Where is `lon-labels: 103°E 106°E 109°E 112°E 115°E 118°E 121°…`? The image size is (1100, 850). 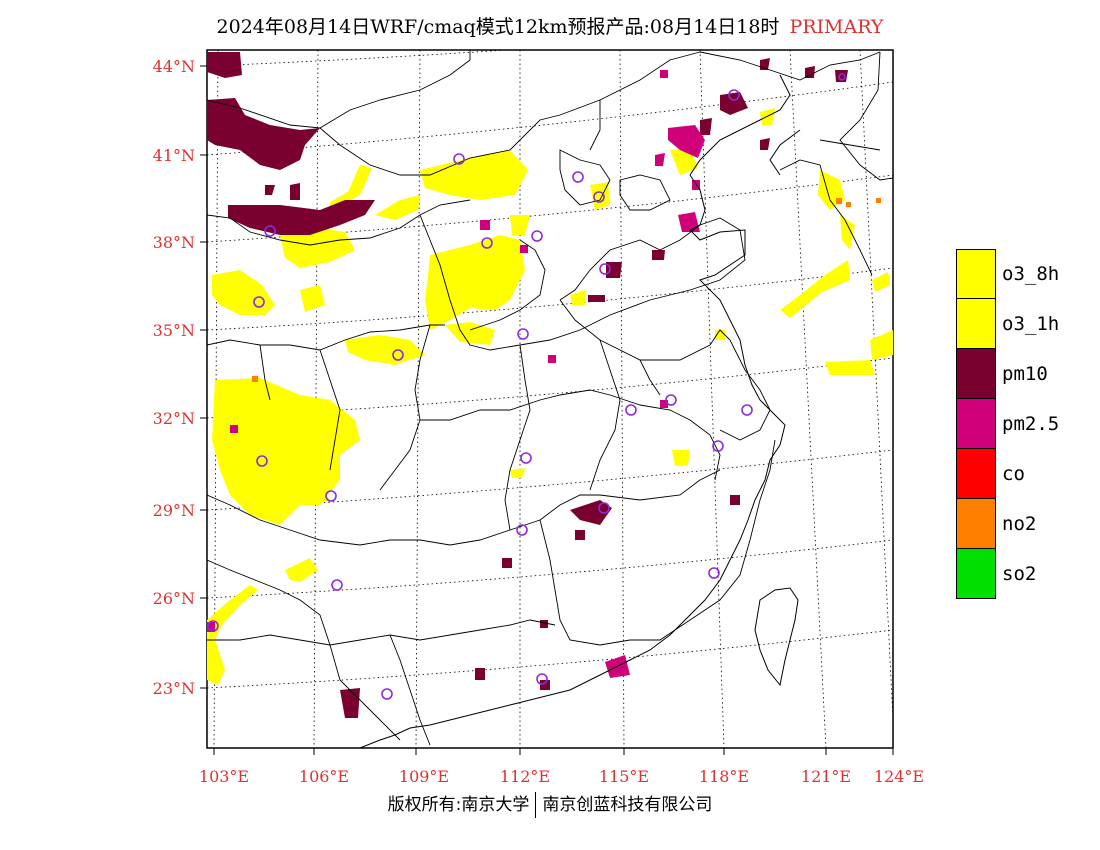 lon-labels: 103°E 106°E 109°E 112°E 115°E 118°E 121°… is located at coordinates (561, 776).